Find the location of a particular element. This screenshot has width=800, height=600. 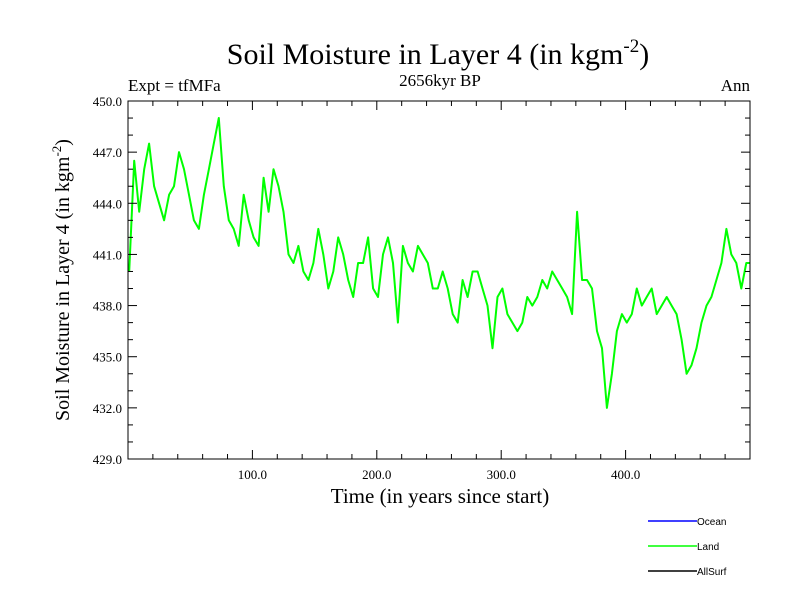

y-axis-label-superscript: -2 is located at coordinates (56, 151).